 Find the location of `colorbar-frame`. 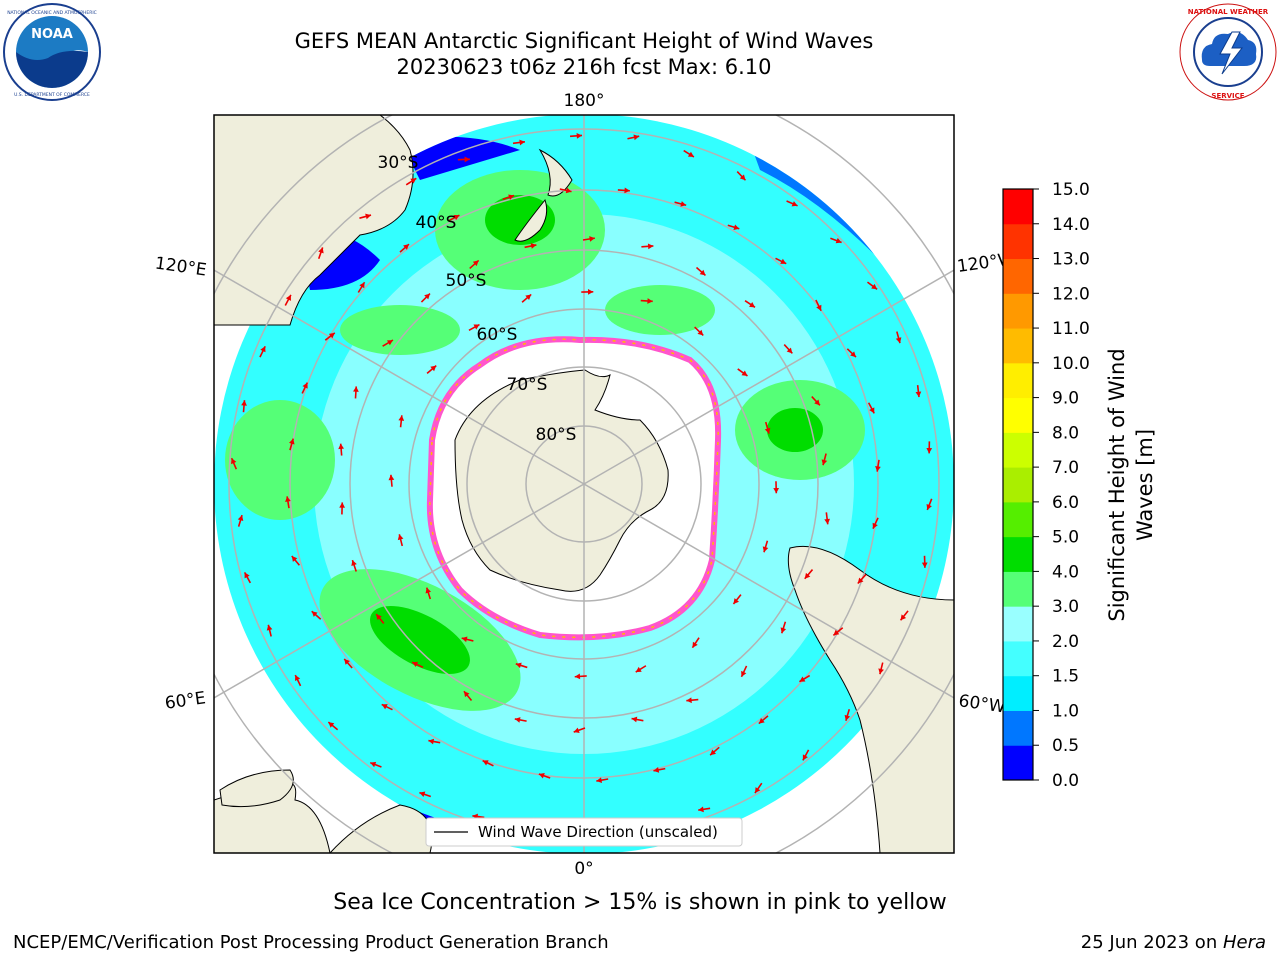

colorbar-frame is located at coordinates (1018, 484).